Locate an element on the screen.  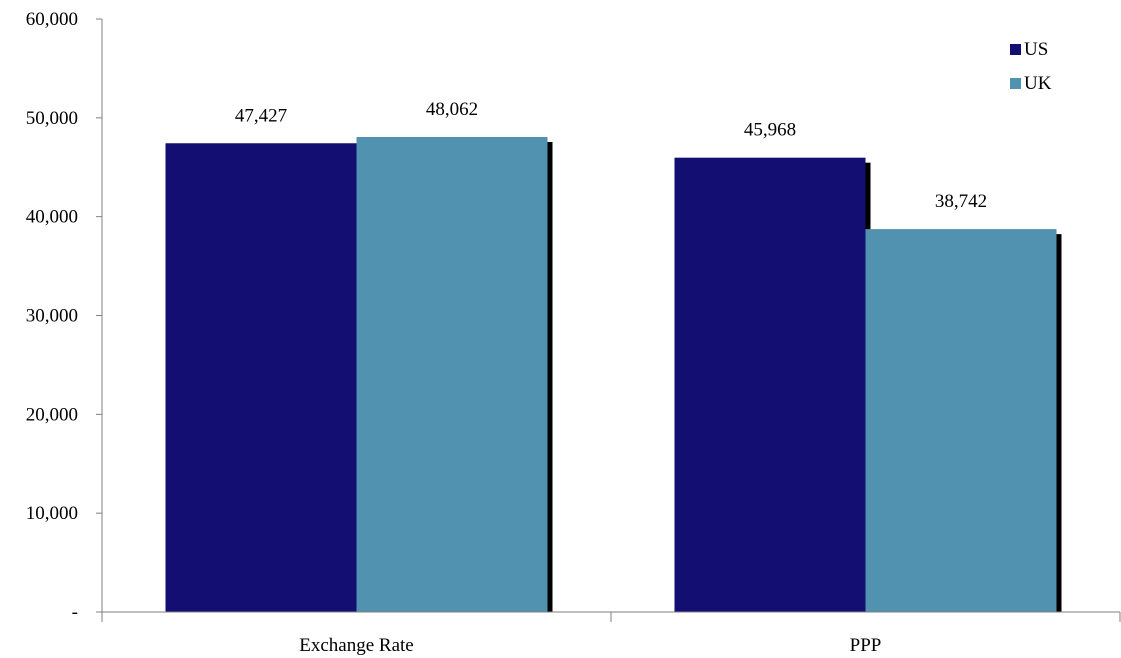
y-axis-ticks: - 10,000 20,000 30,000 40,000 50,000 60,000 is located at coordinates (64, 316).